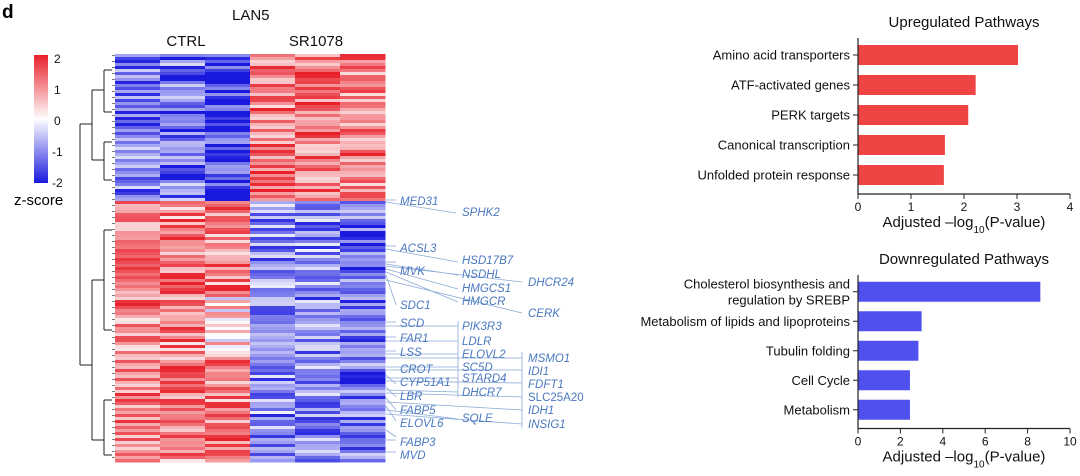 This screenshot has width=1080, height=476. What do you see at coordinates (538, 372) in the screenshot?
I see `gene-label-idi1: IDI1` at bounding box center [538, 372].